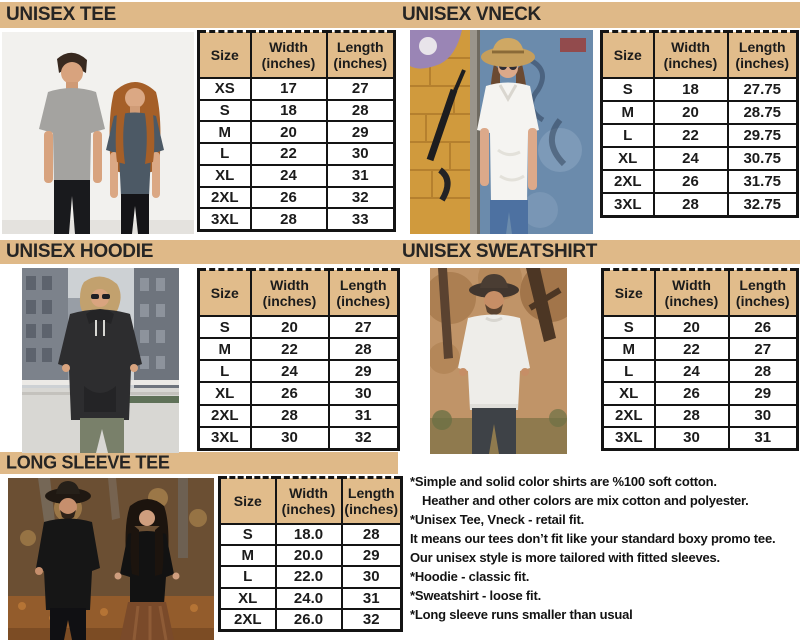 The height and width of the screenshot is (640, 800). I want to click on band-middle: UNISEX HOODIE UNISEX SWEATSHIRT, so click(400, 252).